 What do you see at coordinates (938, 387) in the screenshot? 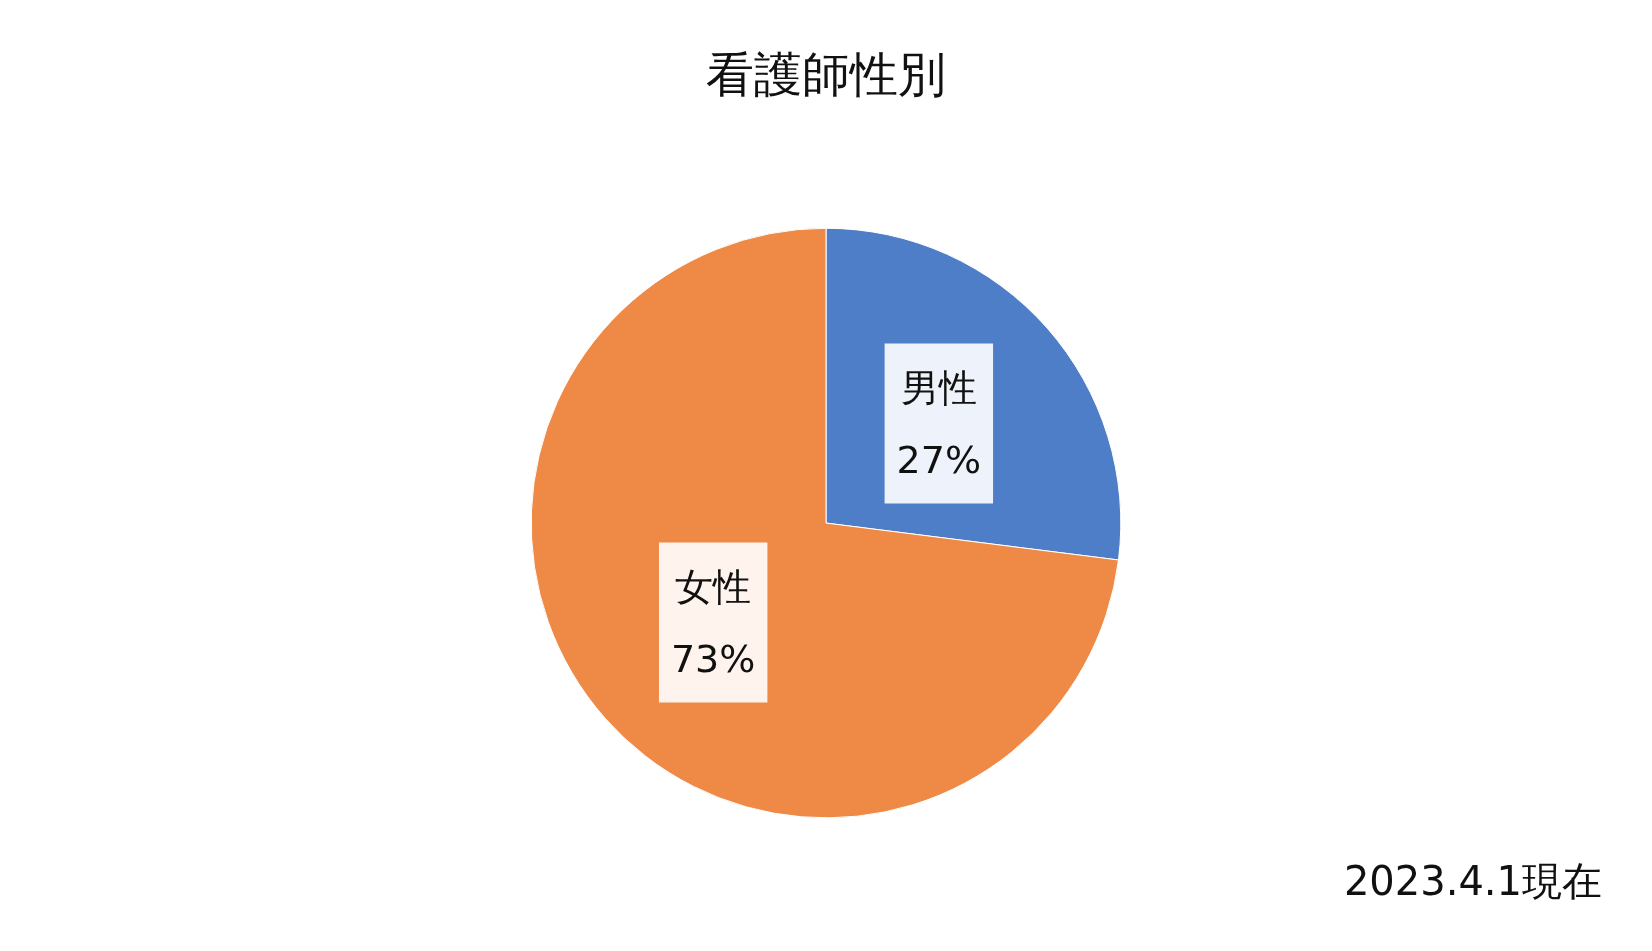
I see `slice-label: 男性` at bounding box center [938, 387].